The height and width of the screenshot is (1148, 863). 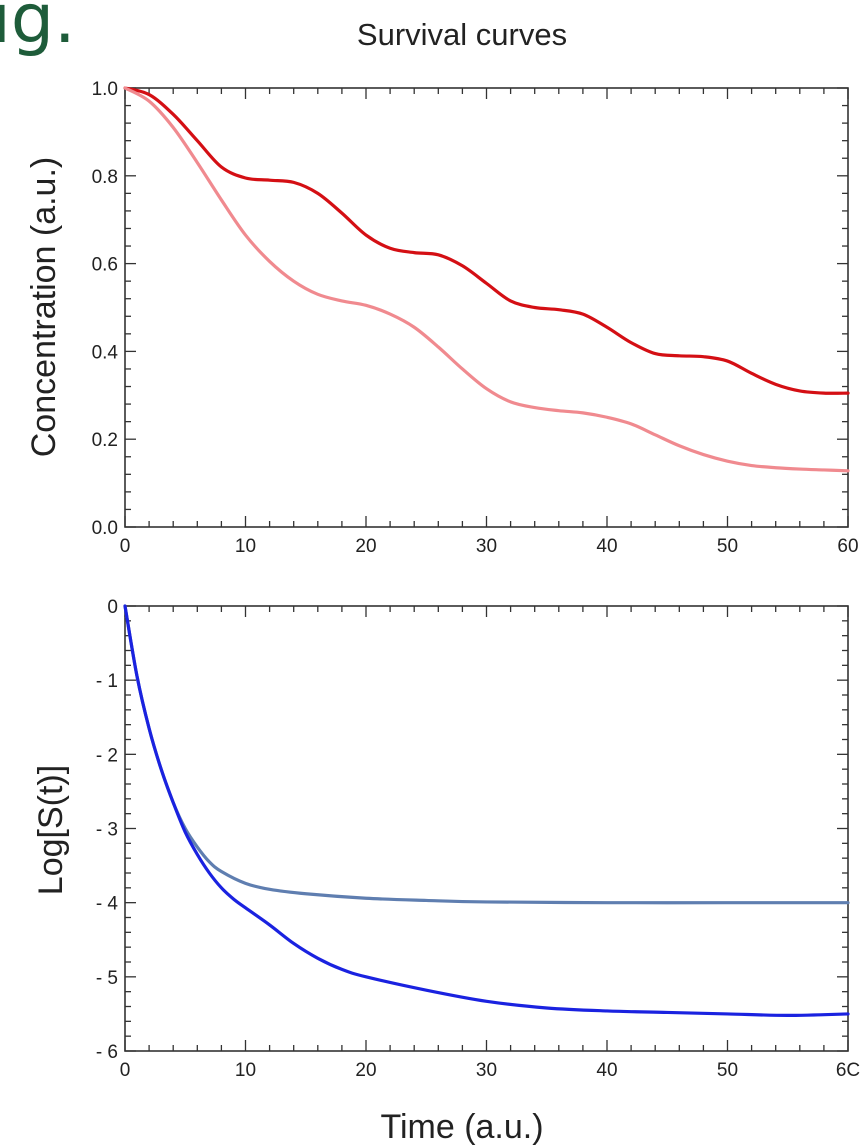 I want to click on concentration-x-tick-labels: 0 10 20 30 40 50 60, so click(x=489, y=546).